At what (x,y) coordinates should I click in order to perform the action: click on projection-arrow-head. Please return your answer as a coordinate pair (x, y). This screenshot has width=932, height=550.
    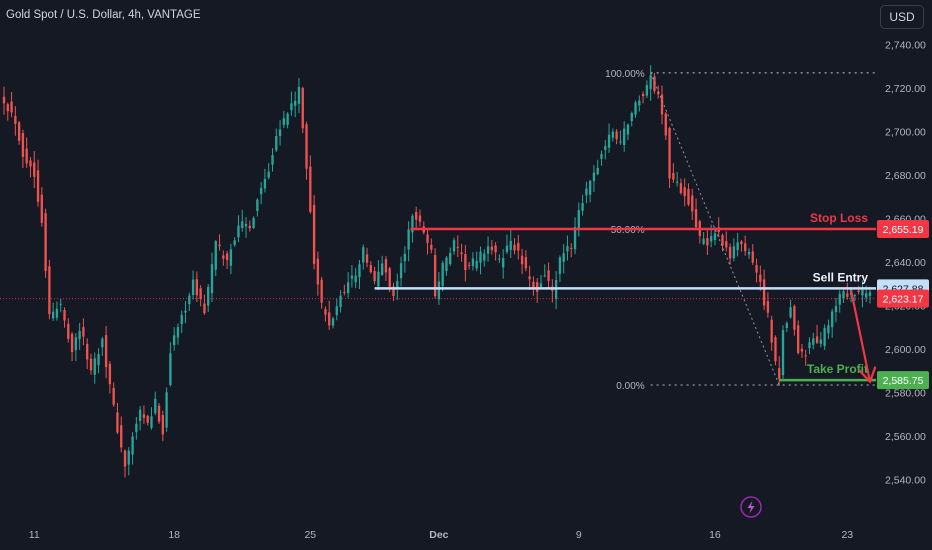
    Looking at the image, I should click on (867, 375).